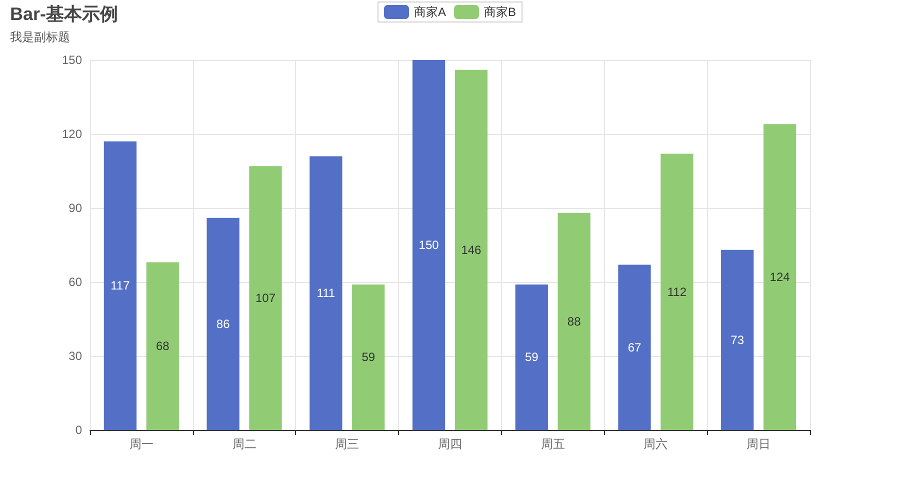 The width and height of the screenshot is (900, 500). Describe the element at coordinates (347, 444) in the screenshot. I see `x-tick-label: 周三` at that location.